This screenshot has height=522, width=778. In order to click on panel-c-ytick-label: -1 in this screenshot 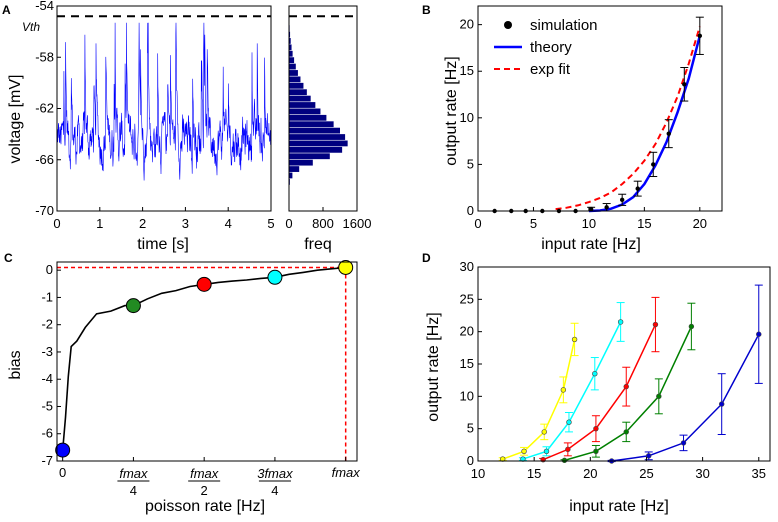, I will do `click(47, 296)`.